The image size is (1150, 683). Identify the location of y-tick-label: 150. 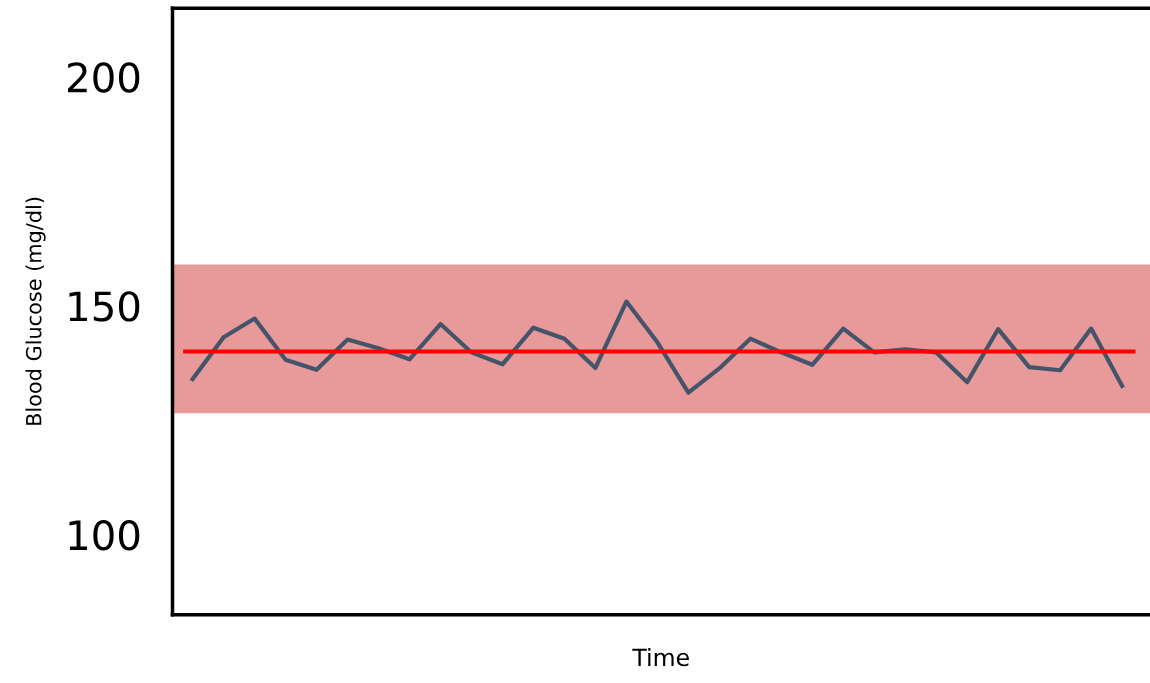
(104, 306).